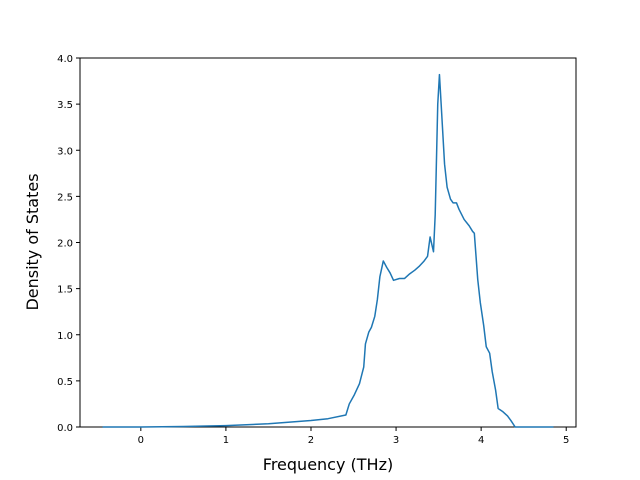 Image resolution: width=640 pixels, height=480 pixels. Describe the element at coordinates (481, 440) in the screenshot. I see `x-tick-label: 4` at that location.